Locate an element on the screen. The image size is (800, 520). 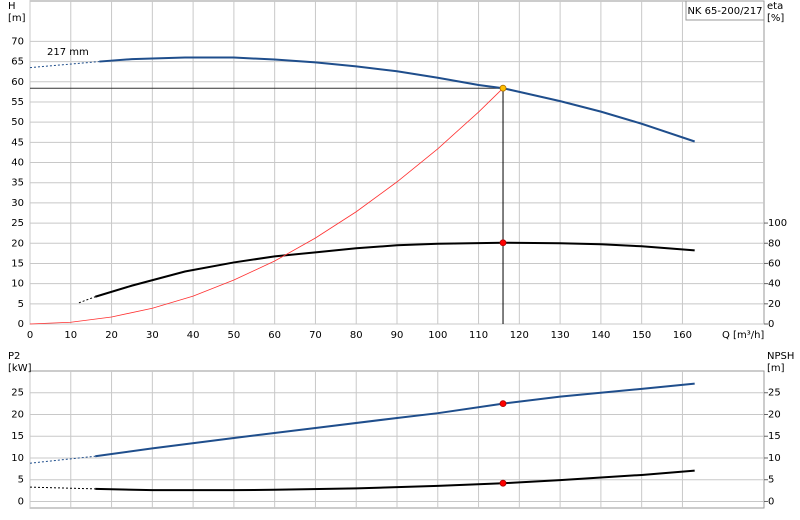
y2-tick-label: 5 is located at coordinates (771, 480).